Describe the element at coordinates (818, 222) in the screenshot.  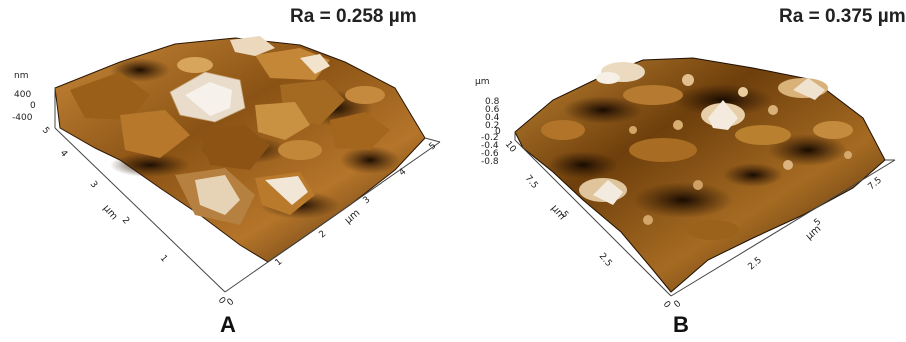
I see `x-tick-b-2: 5` at that location.